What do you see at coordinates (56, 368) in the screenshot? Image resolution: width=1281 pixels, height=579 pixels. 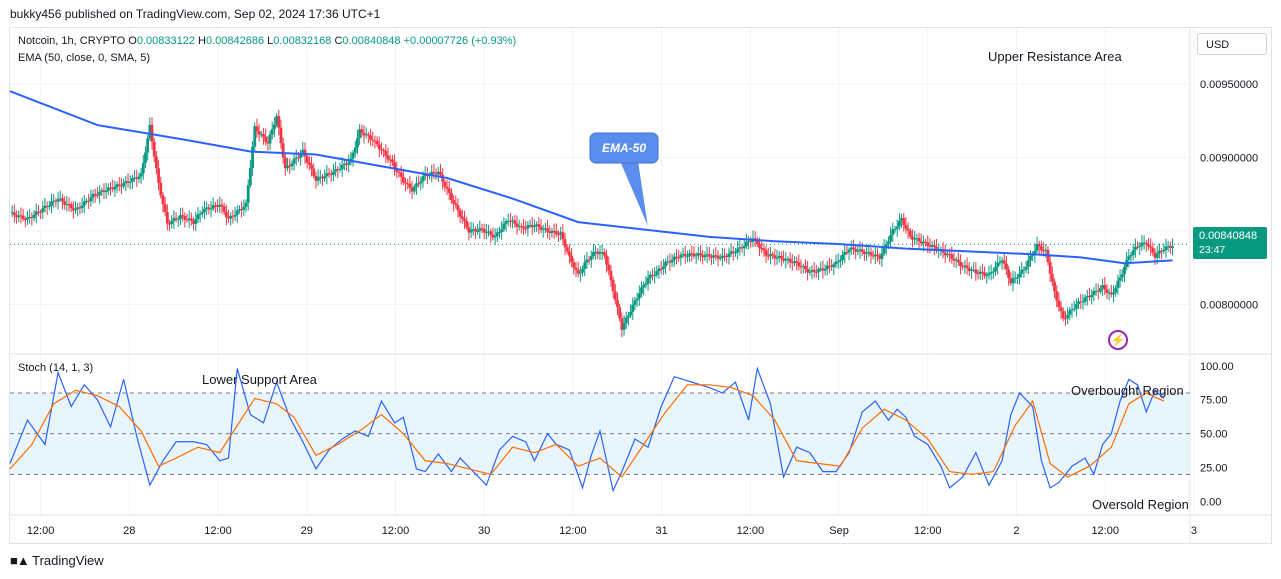 I see `legend-stoch: Stoch (14, 1, 3)` at bounding box center [56, 368].